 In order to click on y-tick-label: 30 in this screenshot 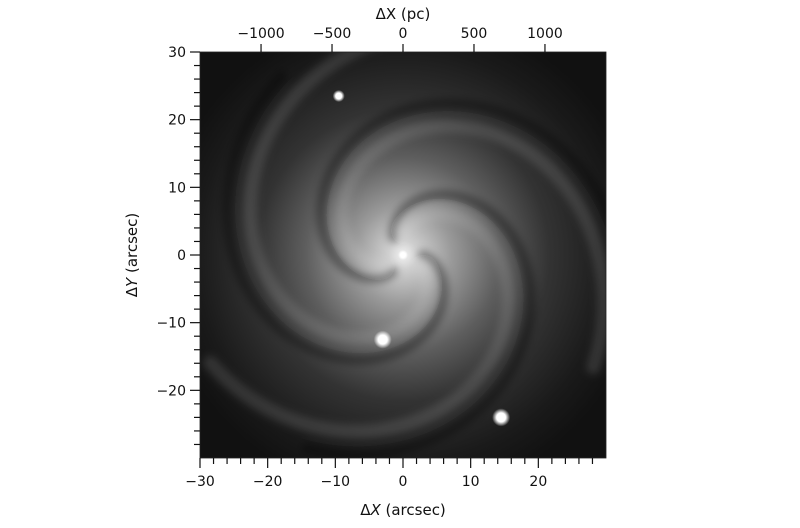, I will do `click(177, 53)`.